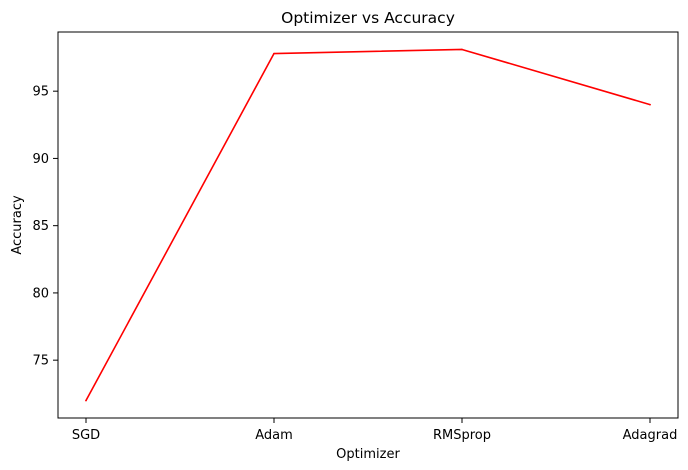 Image resolution: width=688 pixels, height=470 pixels. Describe the element at coordinates (40, 293) in the screenshot. I see `y-tick-label-80: 80` at that location.